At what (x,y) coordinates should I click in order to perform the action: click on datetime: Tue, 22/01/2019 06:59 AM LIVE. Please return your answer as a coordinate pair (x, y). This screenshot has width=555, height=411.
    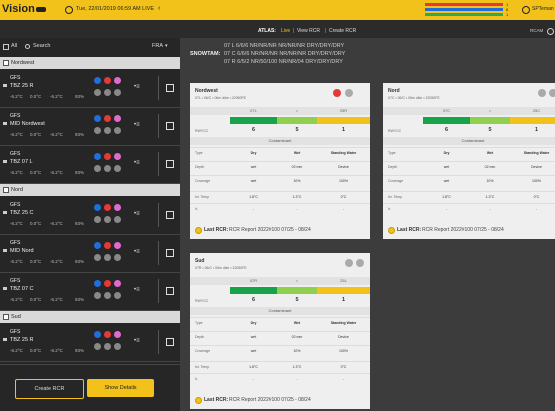
    Looking at the image, I should click on (115, 9).